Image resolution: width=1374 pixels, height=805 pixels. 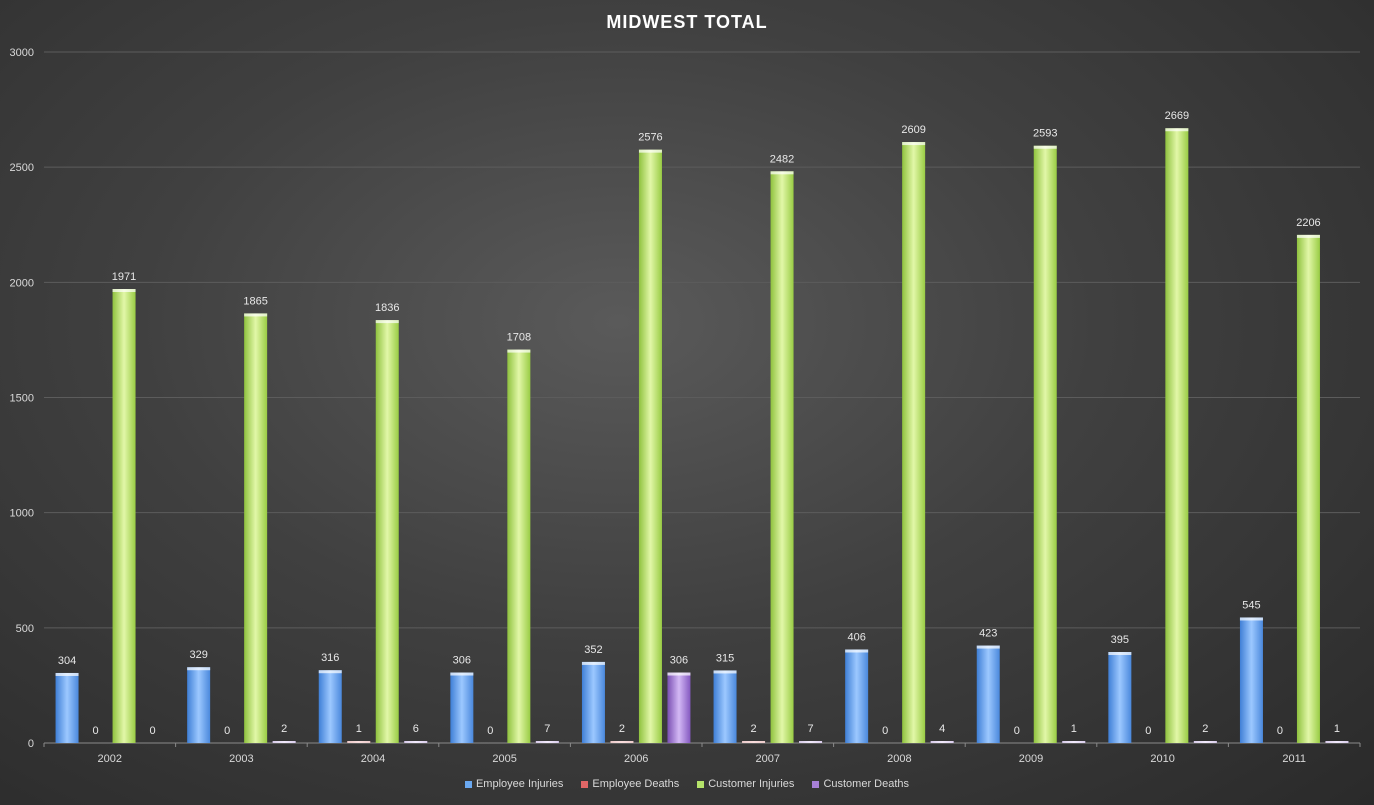 What do you see at coordinates (110, 759) in the screenshot?
I see `x-tick-label: 2002` at bounding box center [110, 759].